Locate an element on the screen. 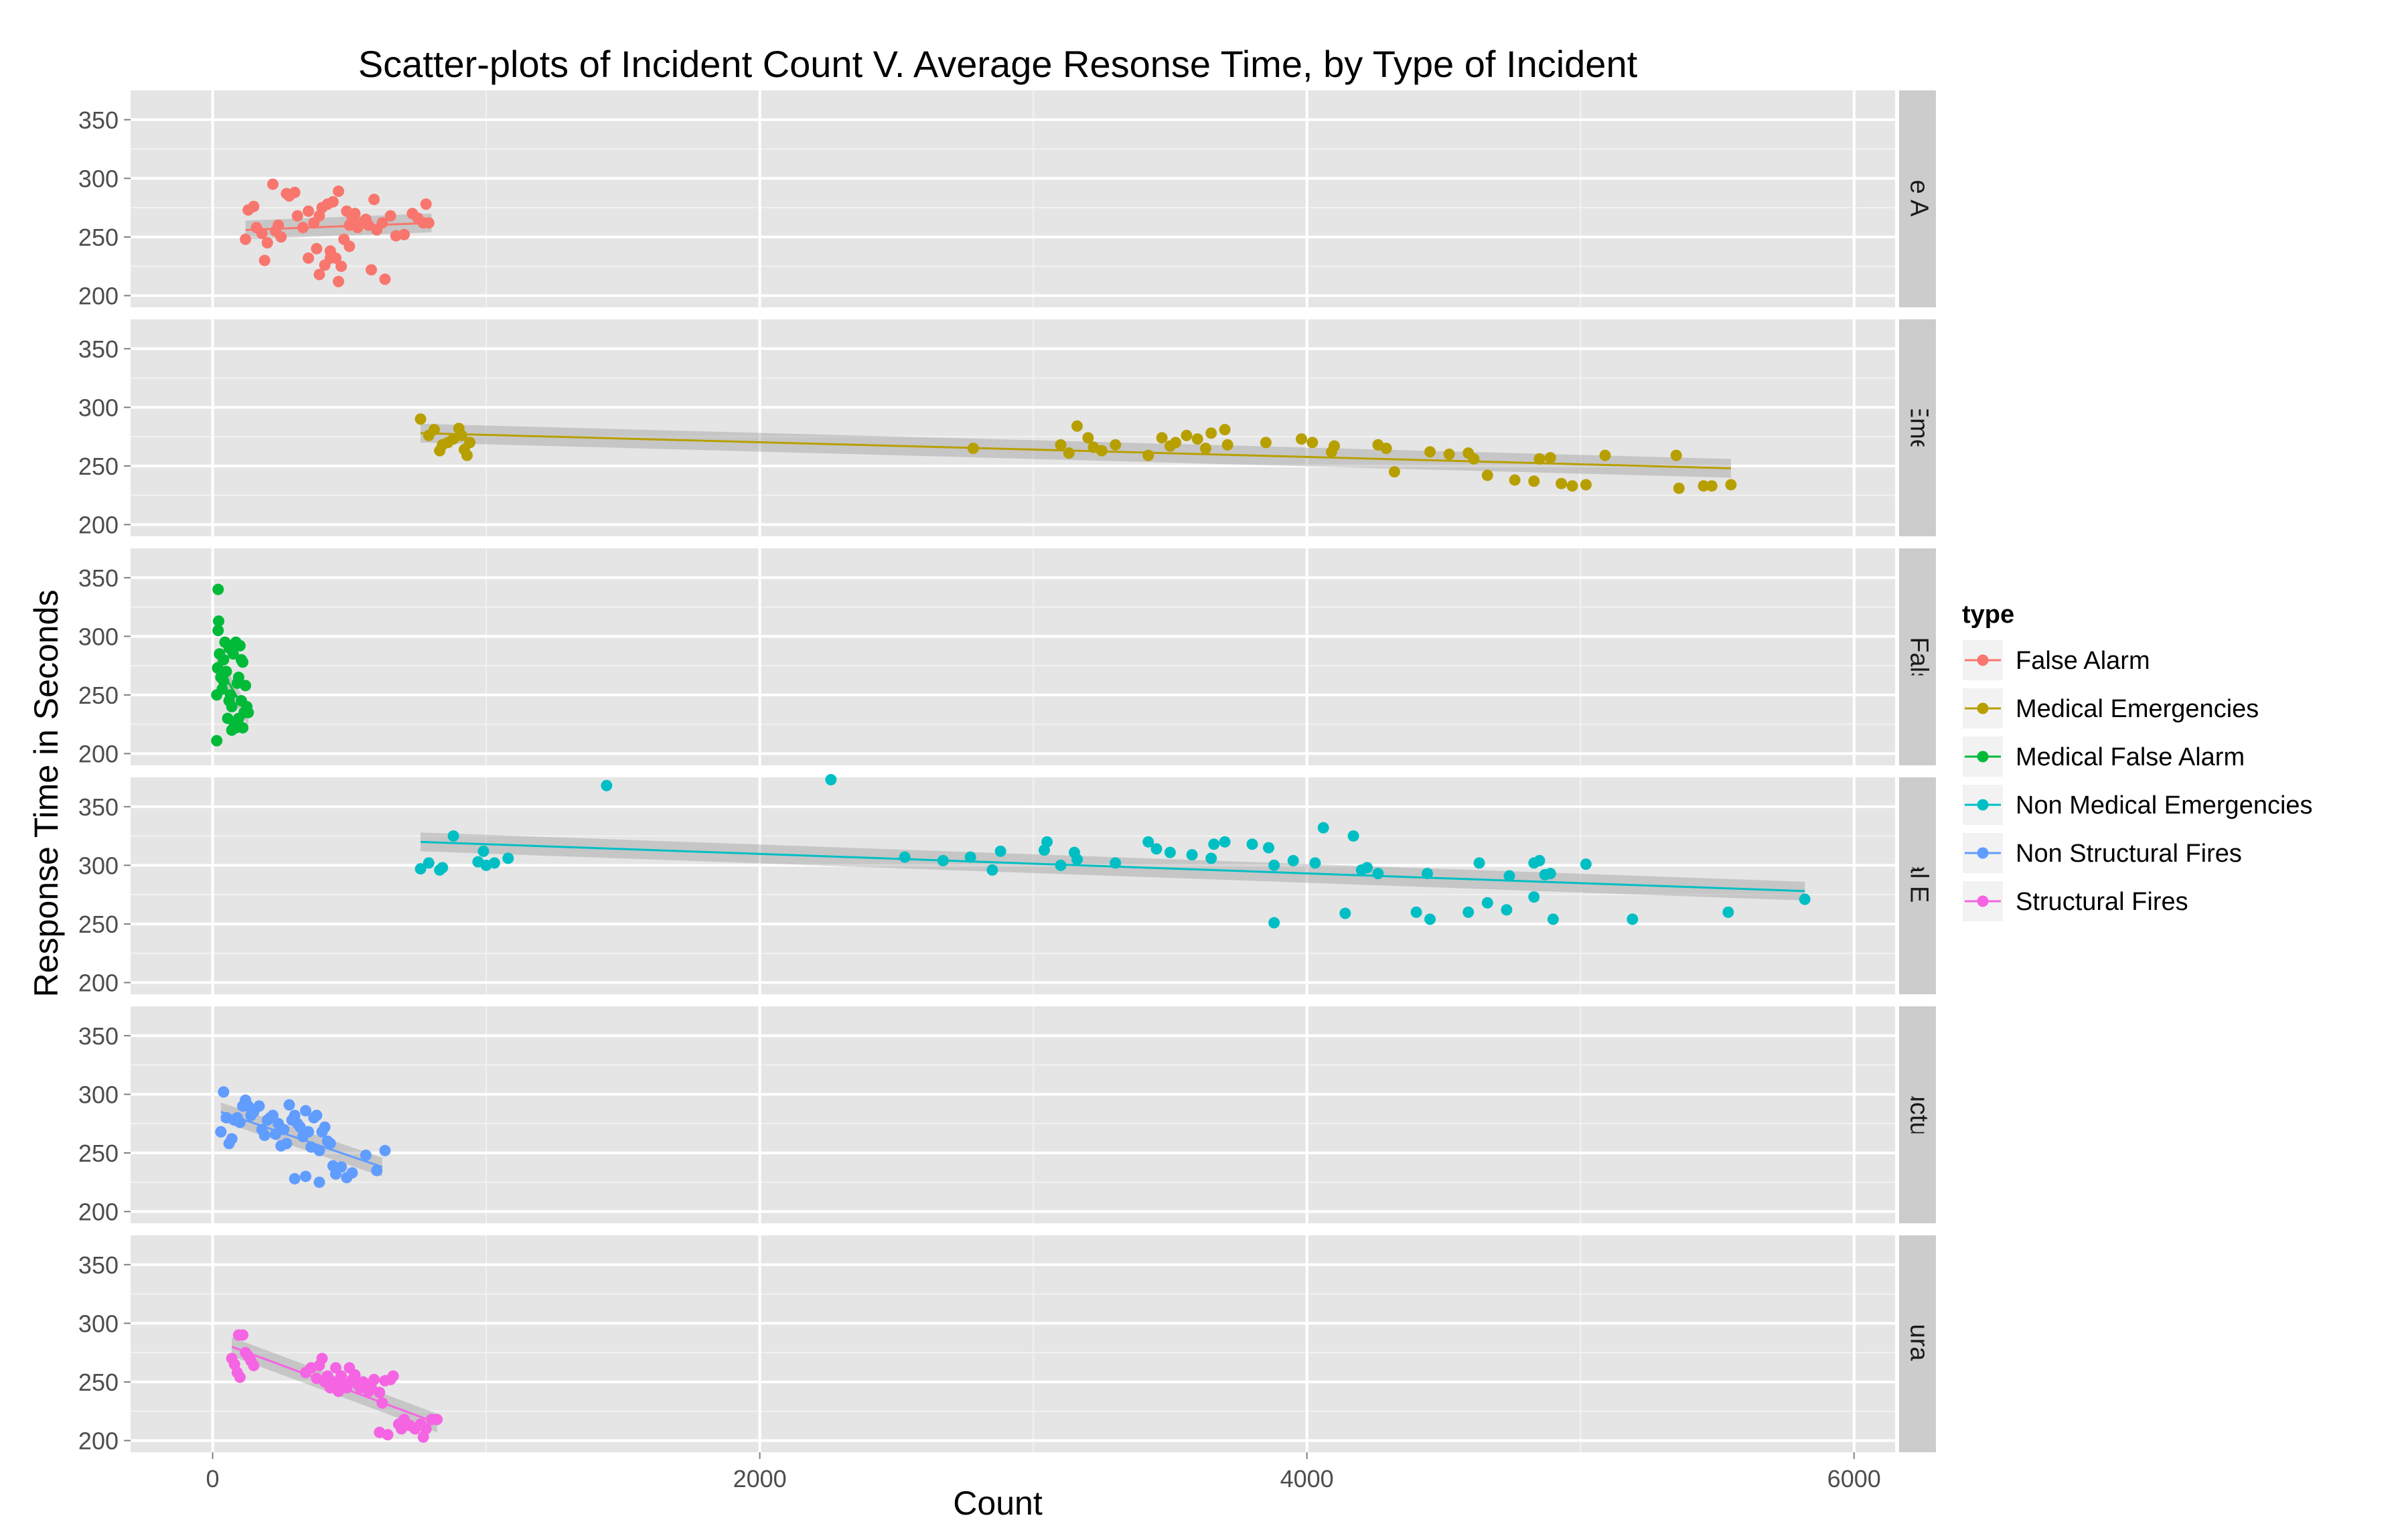 Image resolution: width=2402 pixels, height=1540 pixels. legend-label: Non Medical Emergencies is located at coordinates (2164, 805).